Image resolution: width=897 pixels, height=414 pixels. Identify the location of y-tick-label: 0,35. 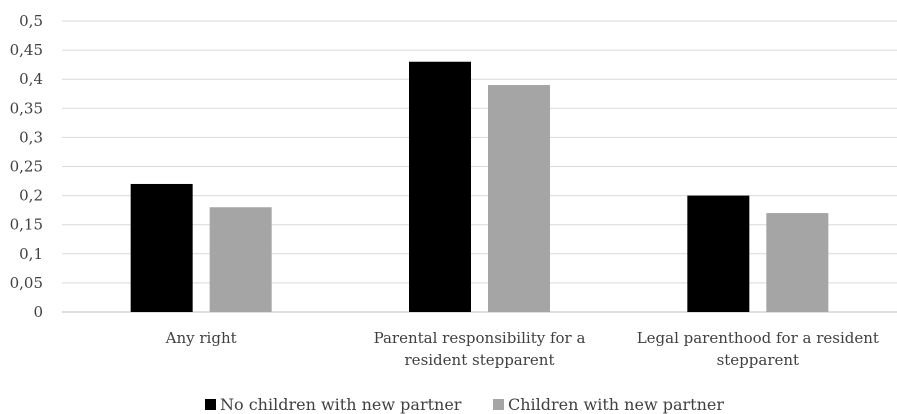
(26, 108).